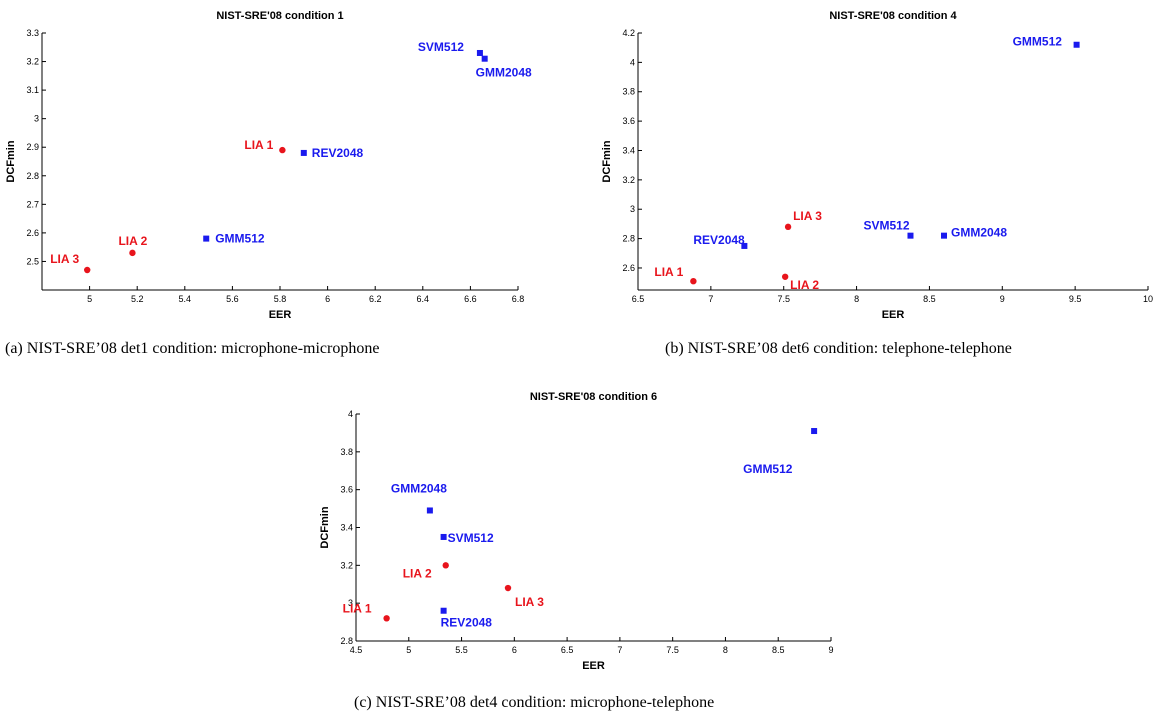  Describe the element at coordinates (1075, 299) in the screenshot. I see `x-tick-label: 9.5` at that location.